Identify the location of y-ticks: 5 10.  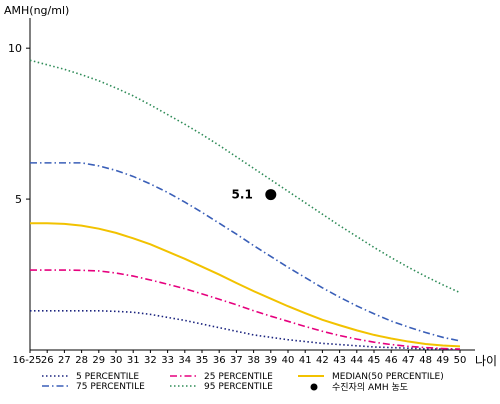
(19, 124).